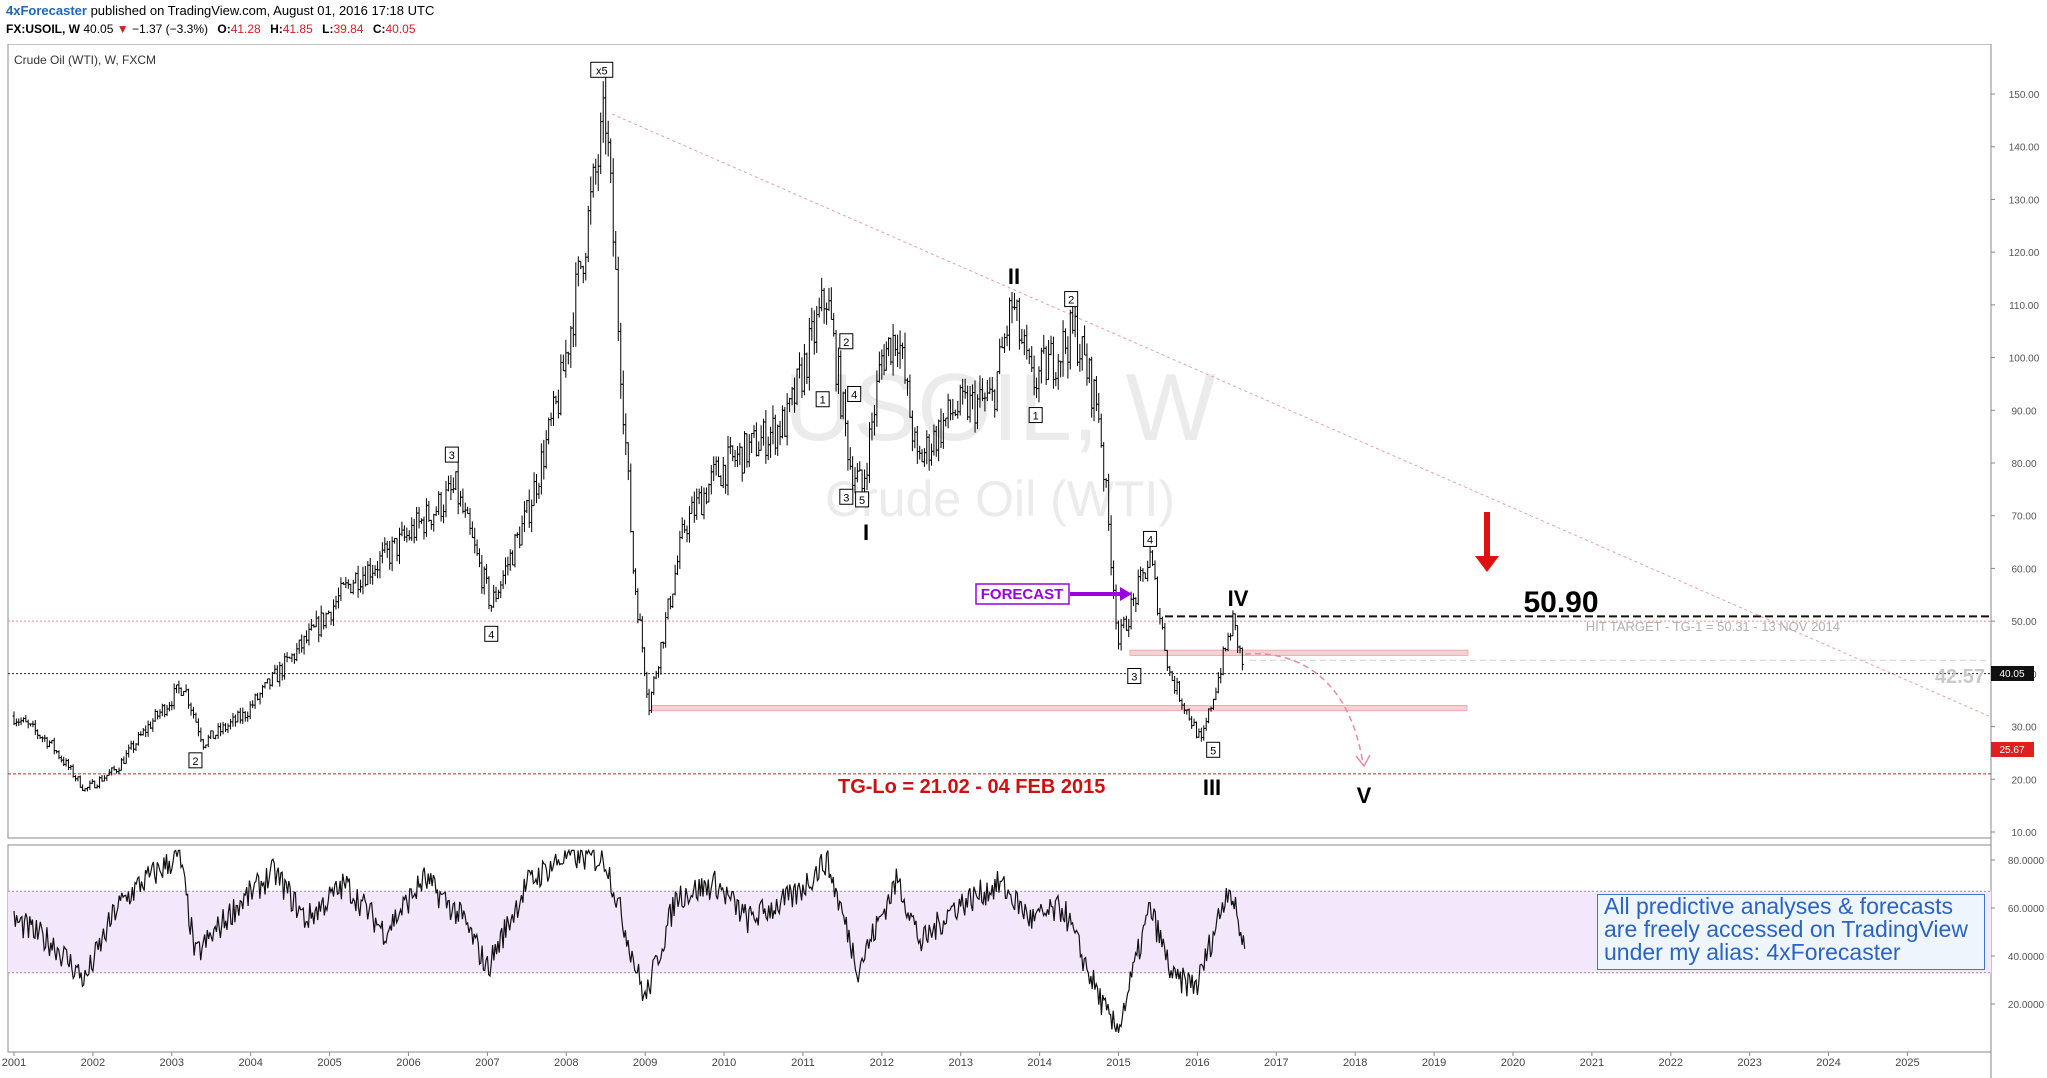  I want to click on year-tick-label: 2010, so click(724, 1063).